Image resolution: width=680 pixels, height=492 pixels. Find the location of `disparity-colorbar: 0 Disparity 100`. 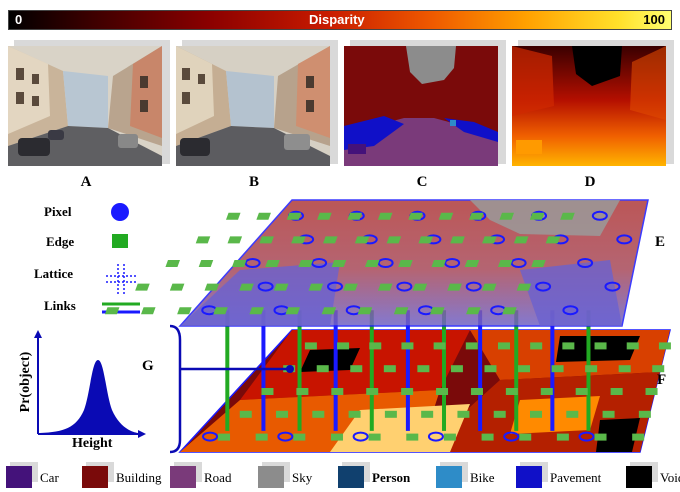

disparity-colorbar: 0 Disparity 100 is located at coordinates (340, 20).